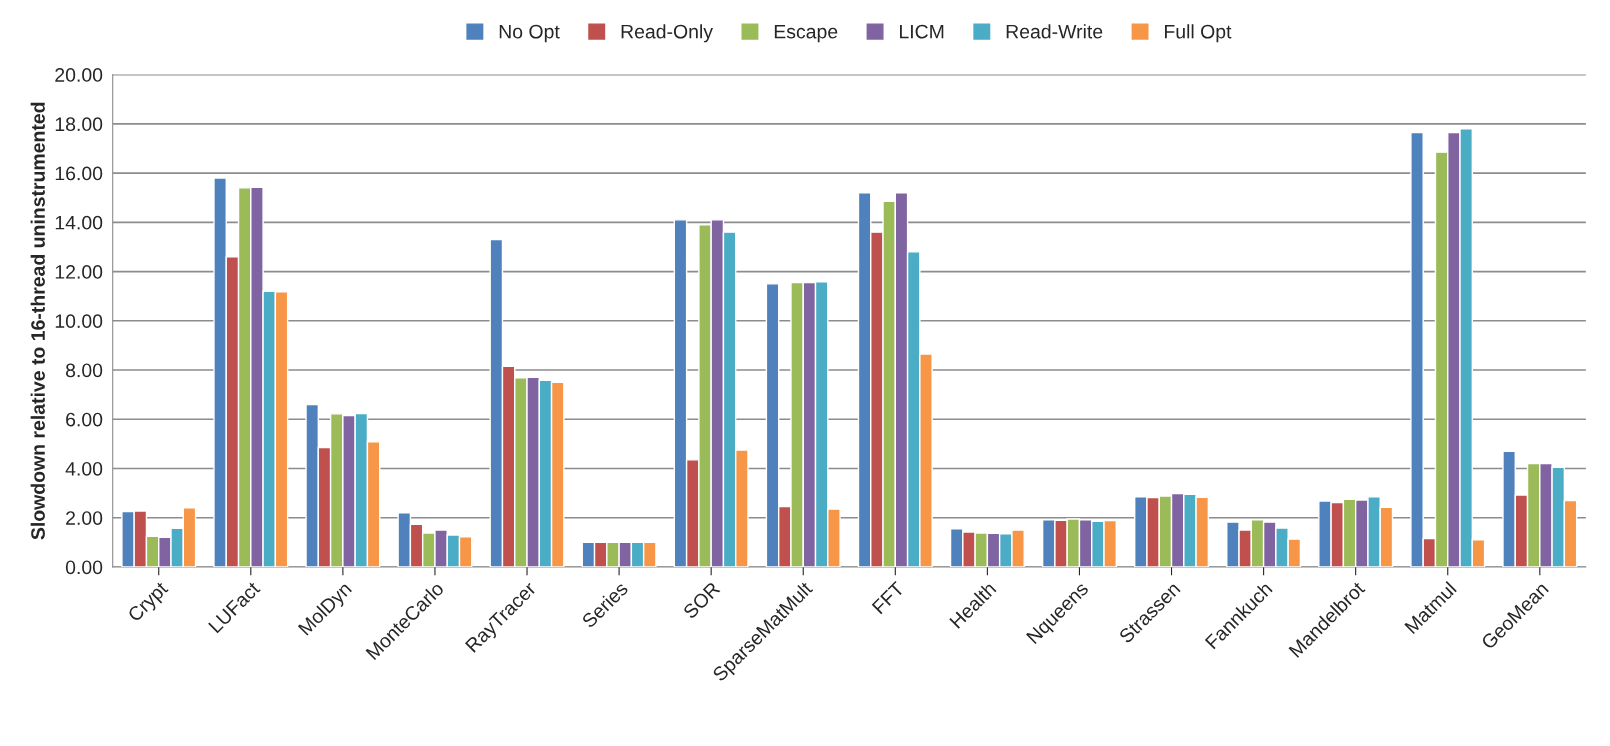 Image resolution: width=1610 pixels, height=746 pixels. Describe the element at coordinates (84, 468) in the screenshot. I see `y-tick-label: 4.00` at that location.